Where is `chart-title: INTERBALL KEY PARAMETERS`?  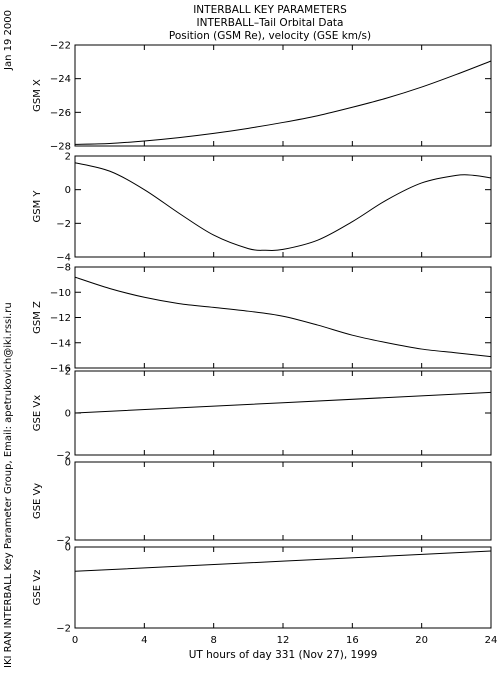 chart-title: INTERBALL KEY PARAMETERS is located at coordinates (270, 10).